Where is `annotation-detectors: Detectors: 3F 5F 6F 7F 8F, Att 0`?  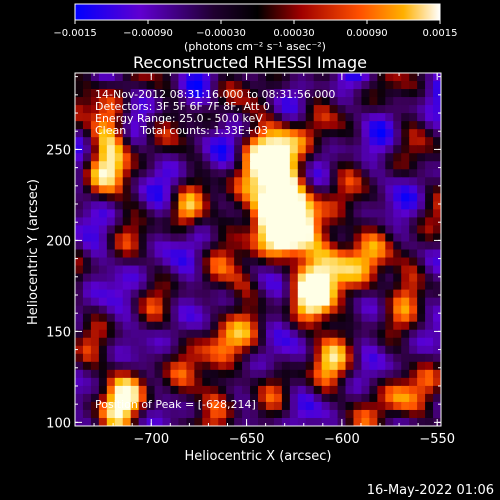
annotation-detectors: Detectors: 3F 5F 6F 7F 8F, Att 0 is located at coordinates (182, 106).